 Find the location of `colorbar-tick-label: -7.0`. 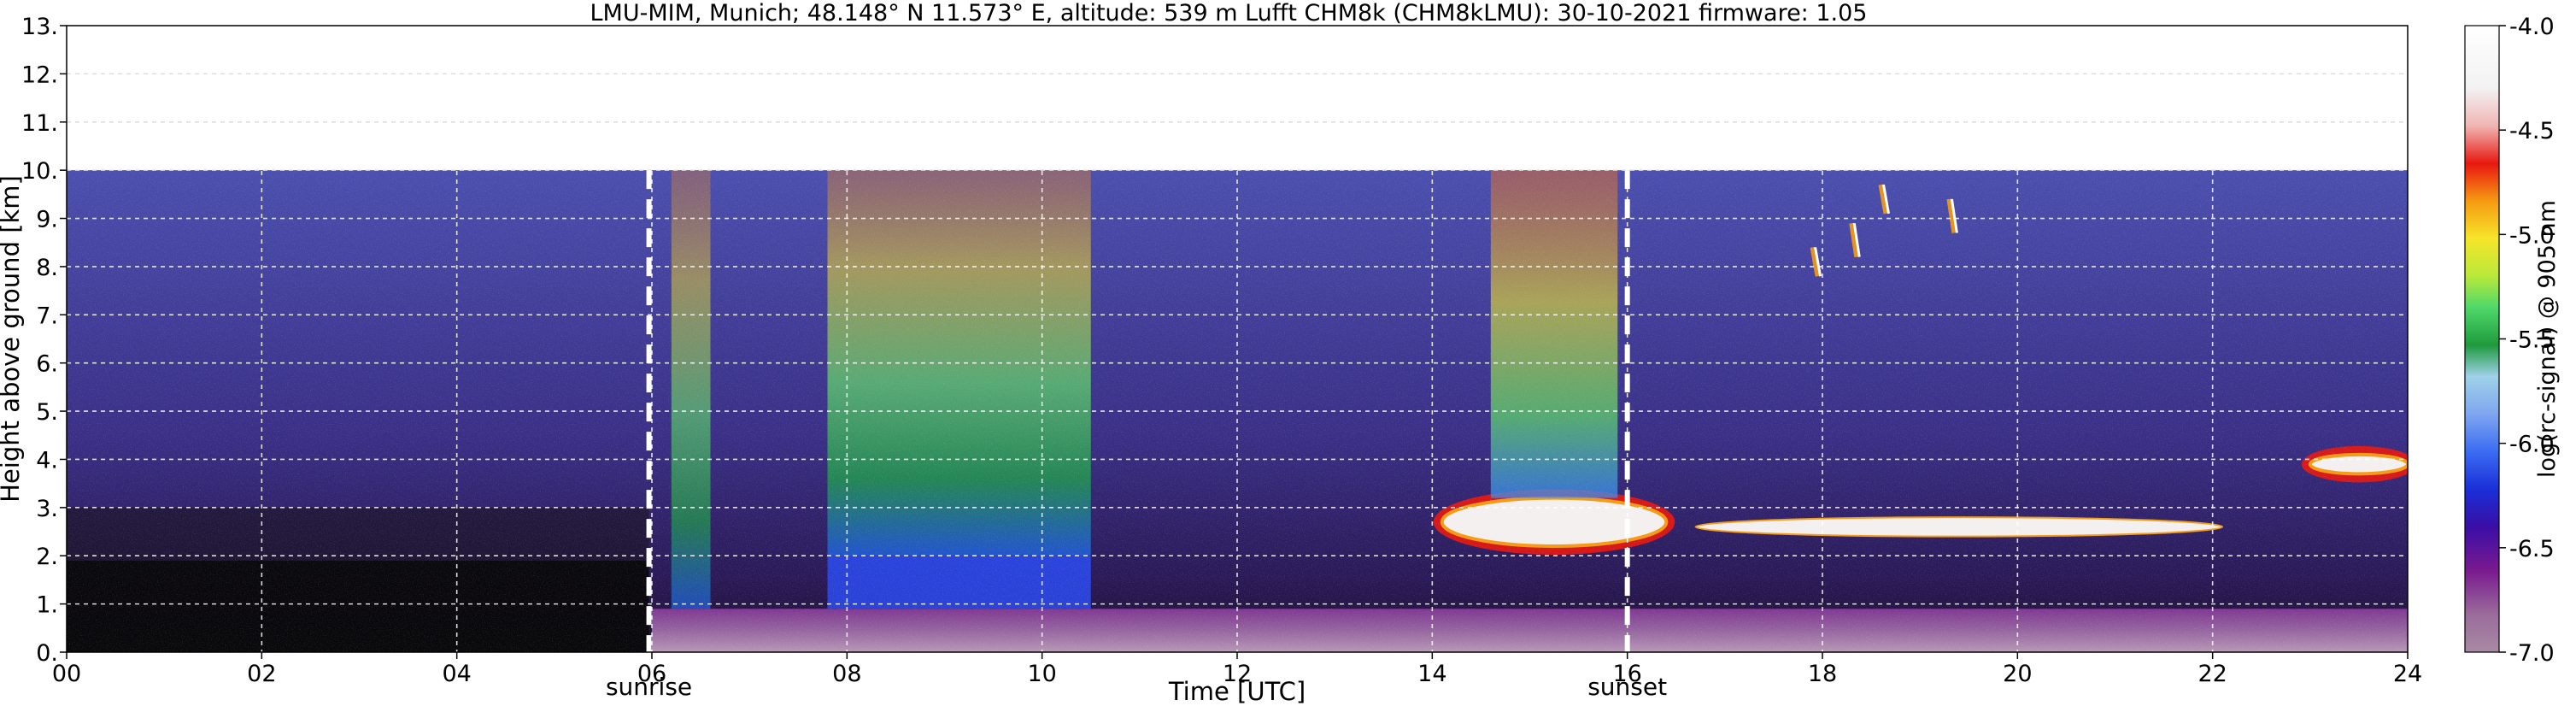

colorbar-tick-label: -7.0 is located at coordinates (2532, 653).